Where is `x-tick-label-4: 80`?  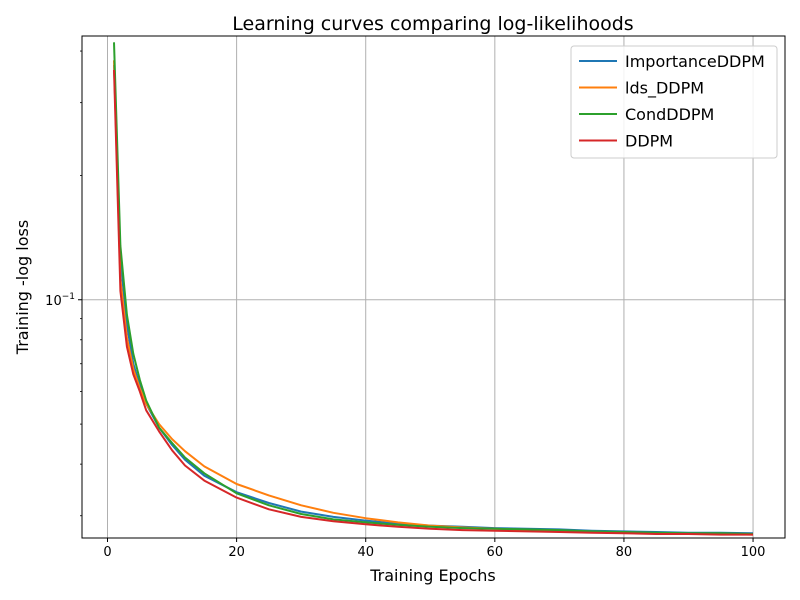
x-tick-label-4: 80 is located at coordinates (624, 552).